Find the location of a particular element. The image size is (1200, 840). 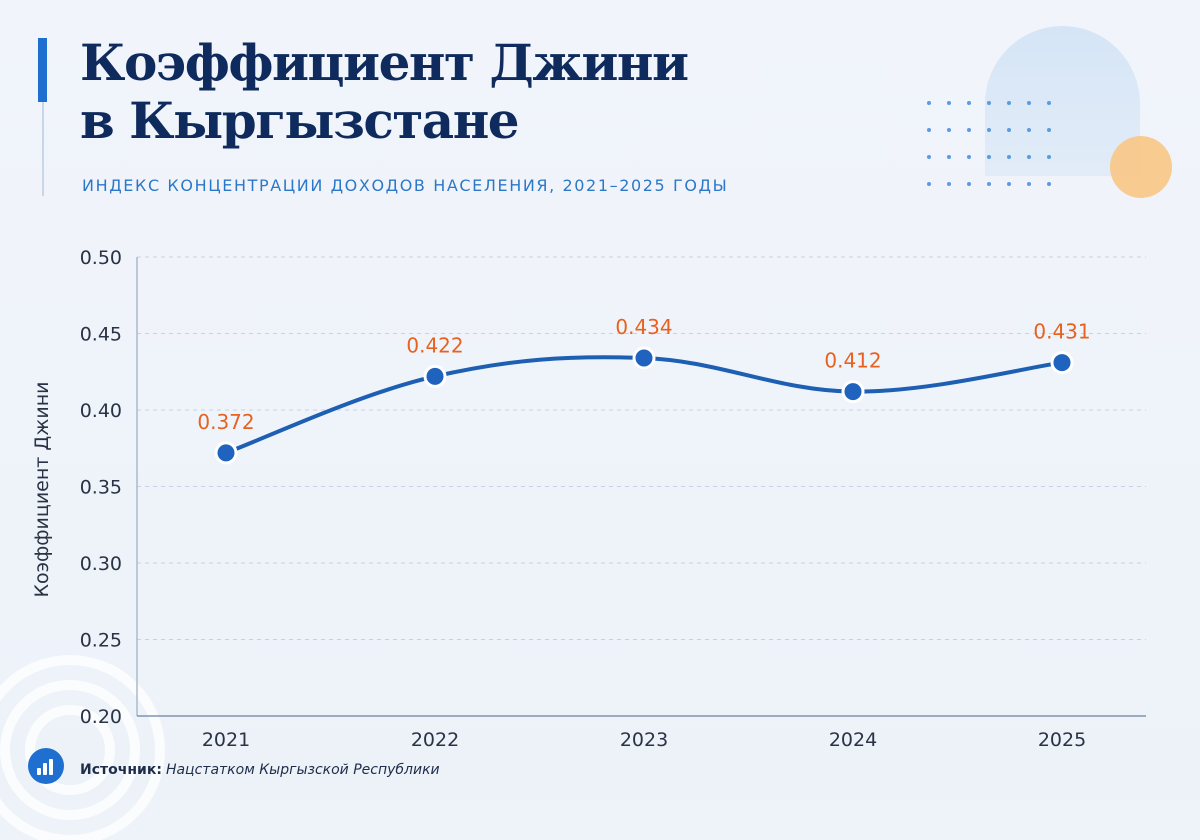

data-label: 0.422 is located at coordinates (434, 345).